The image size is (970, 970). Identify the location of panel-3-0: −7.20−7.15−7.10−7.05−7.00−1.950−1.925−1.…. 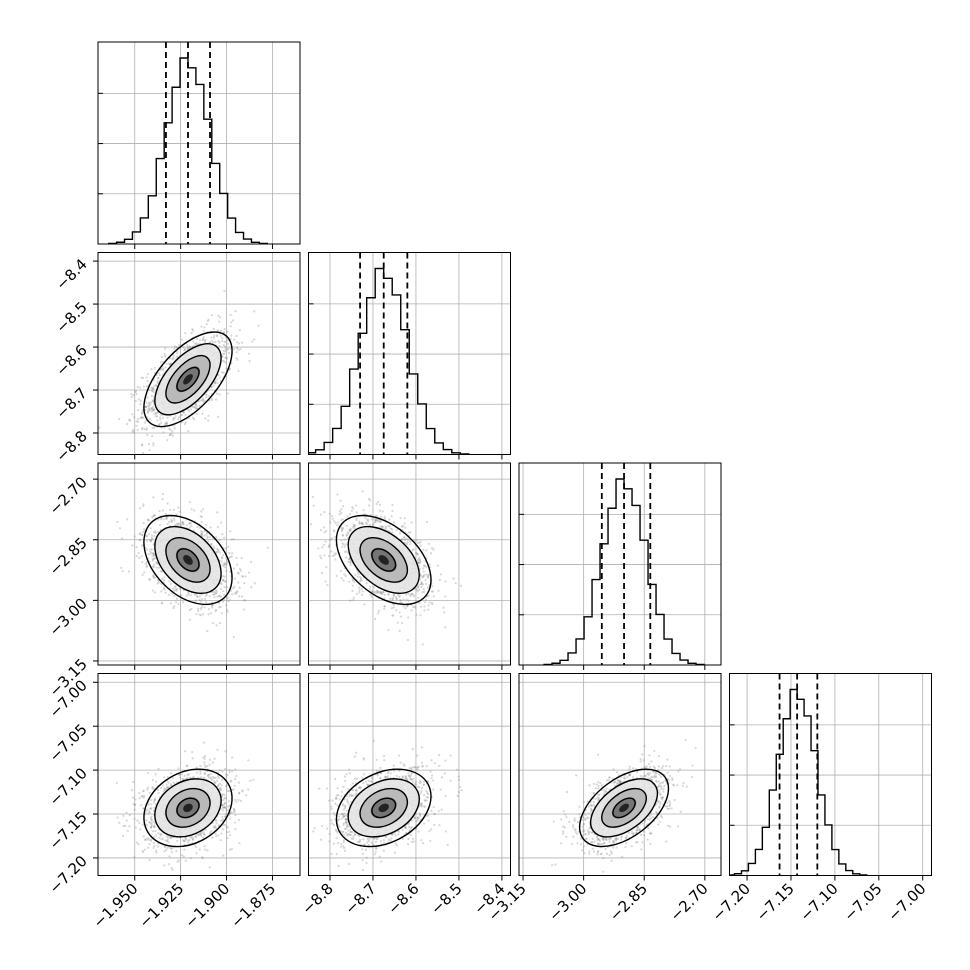
(173, 802).